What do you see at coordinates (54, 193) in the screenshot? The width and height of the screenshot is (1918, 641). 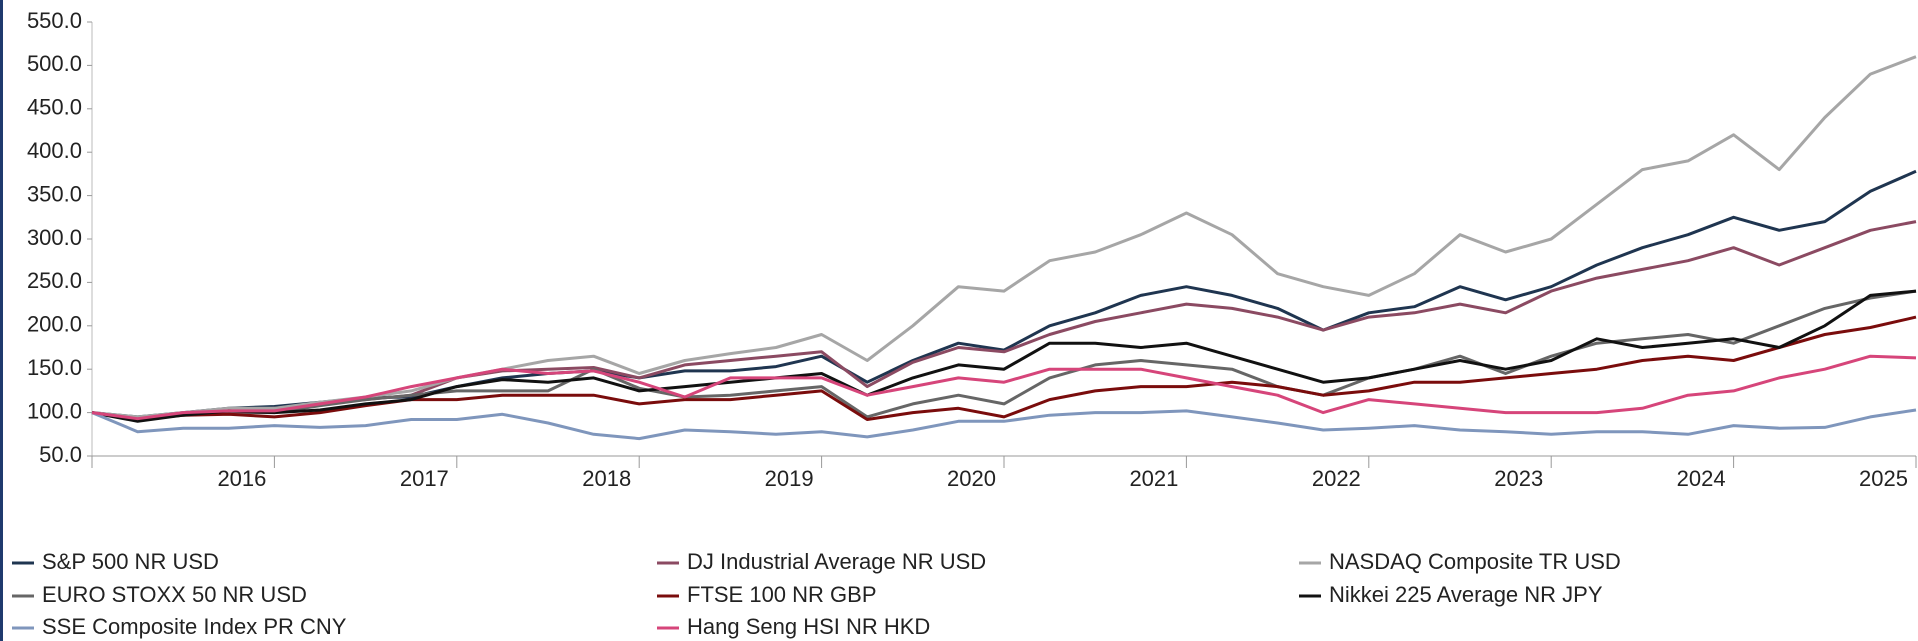 I see `y-tick-label: 350.0` at bounding box center [54, 193].